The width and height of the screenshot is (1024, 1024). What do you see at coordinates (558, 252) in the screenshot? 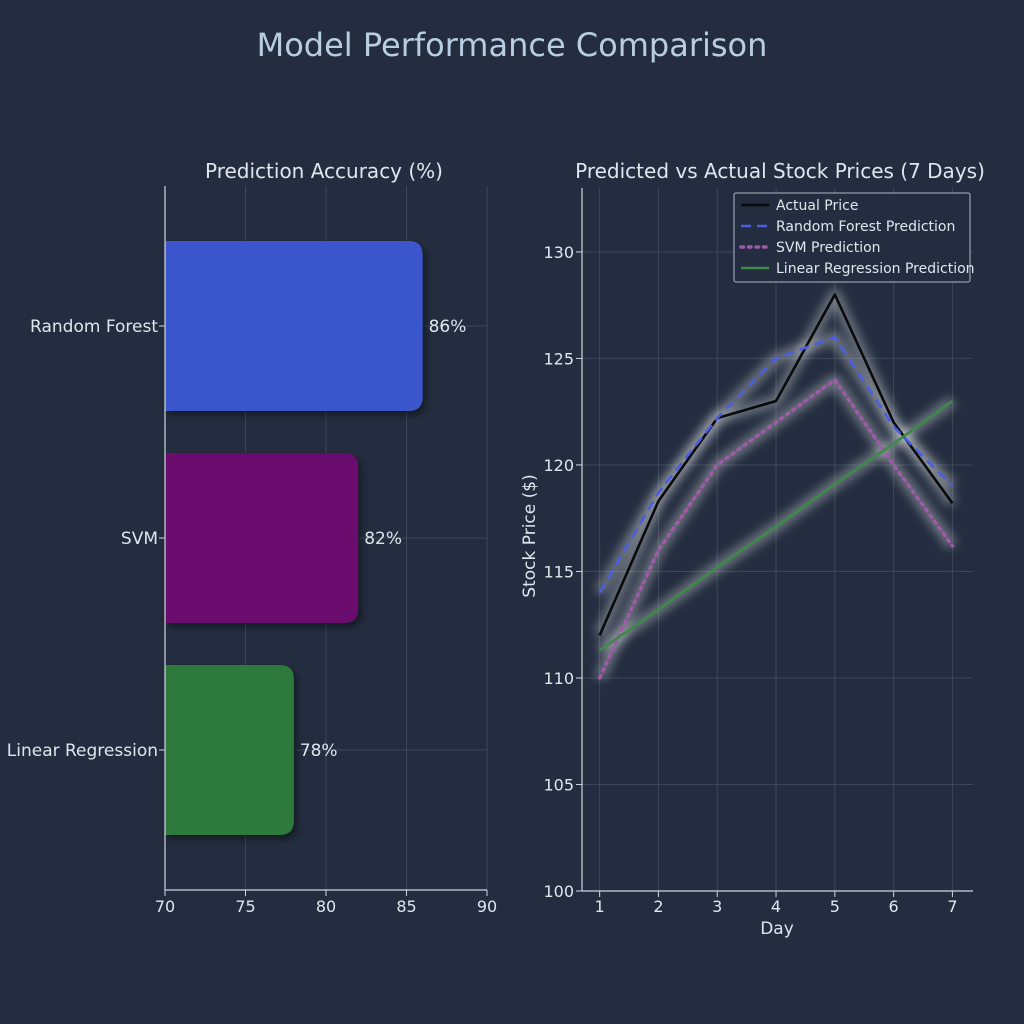
I see `line-y-tick-label: 130` at bounding box center [558, 252].